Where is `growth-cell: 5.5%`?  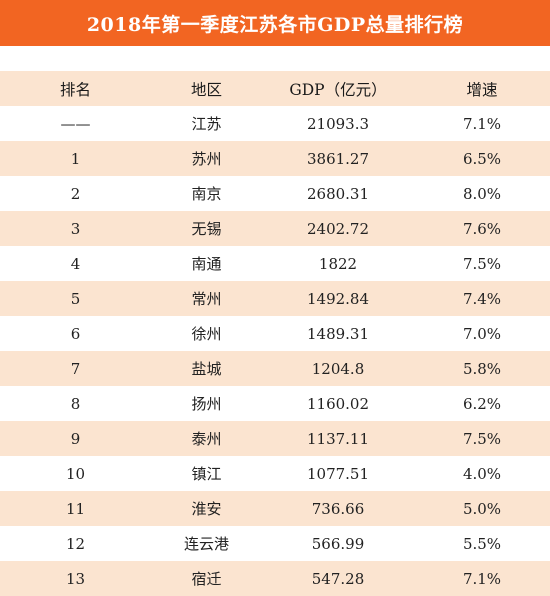
growth-cell: 5.5% is located at coordinates (482, 543).